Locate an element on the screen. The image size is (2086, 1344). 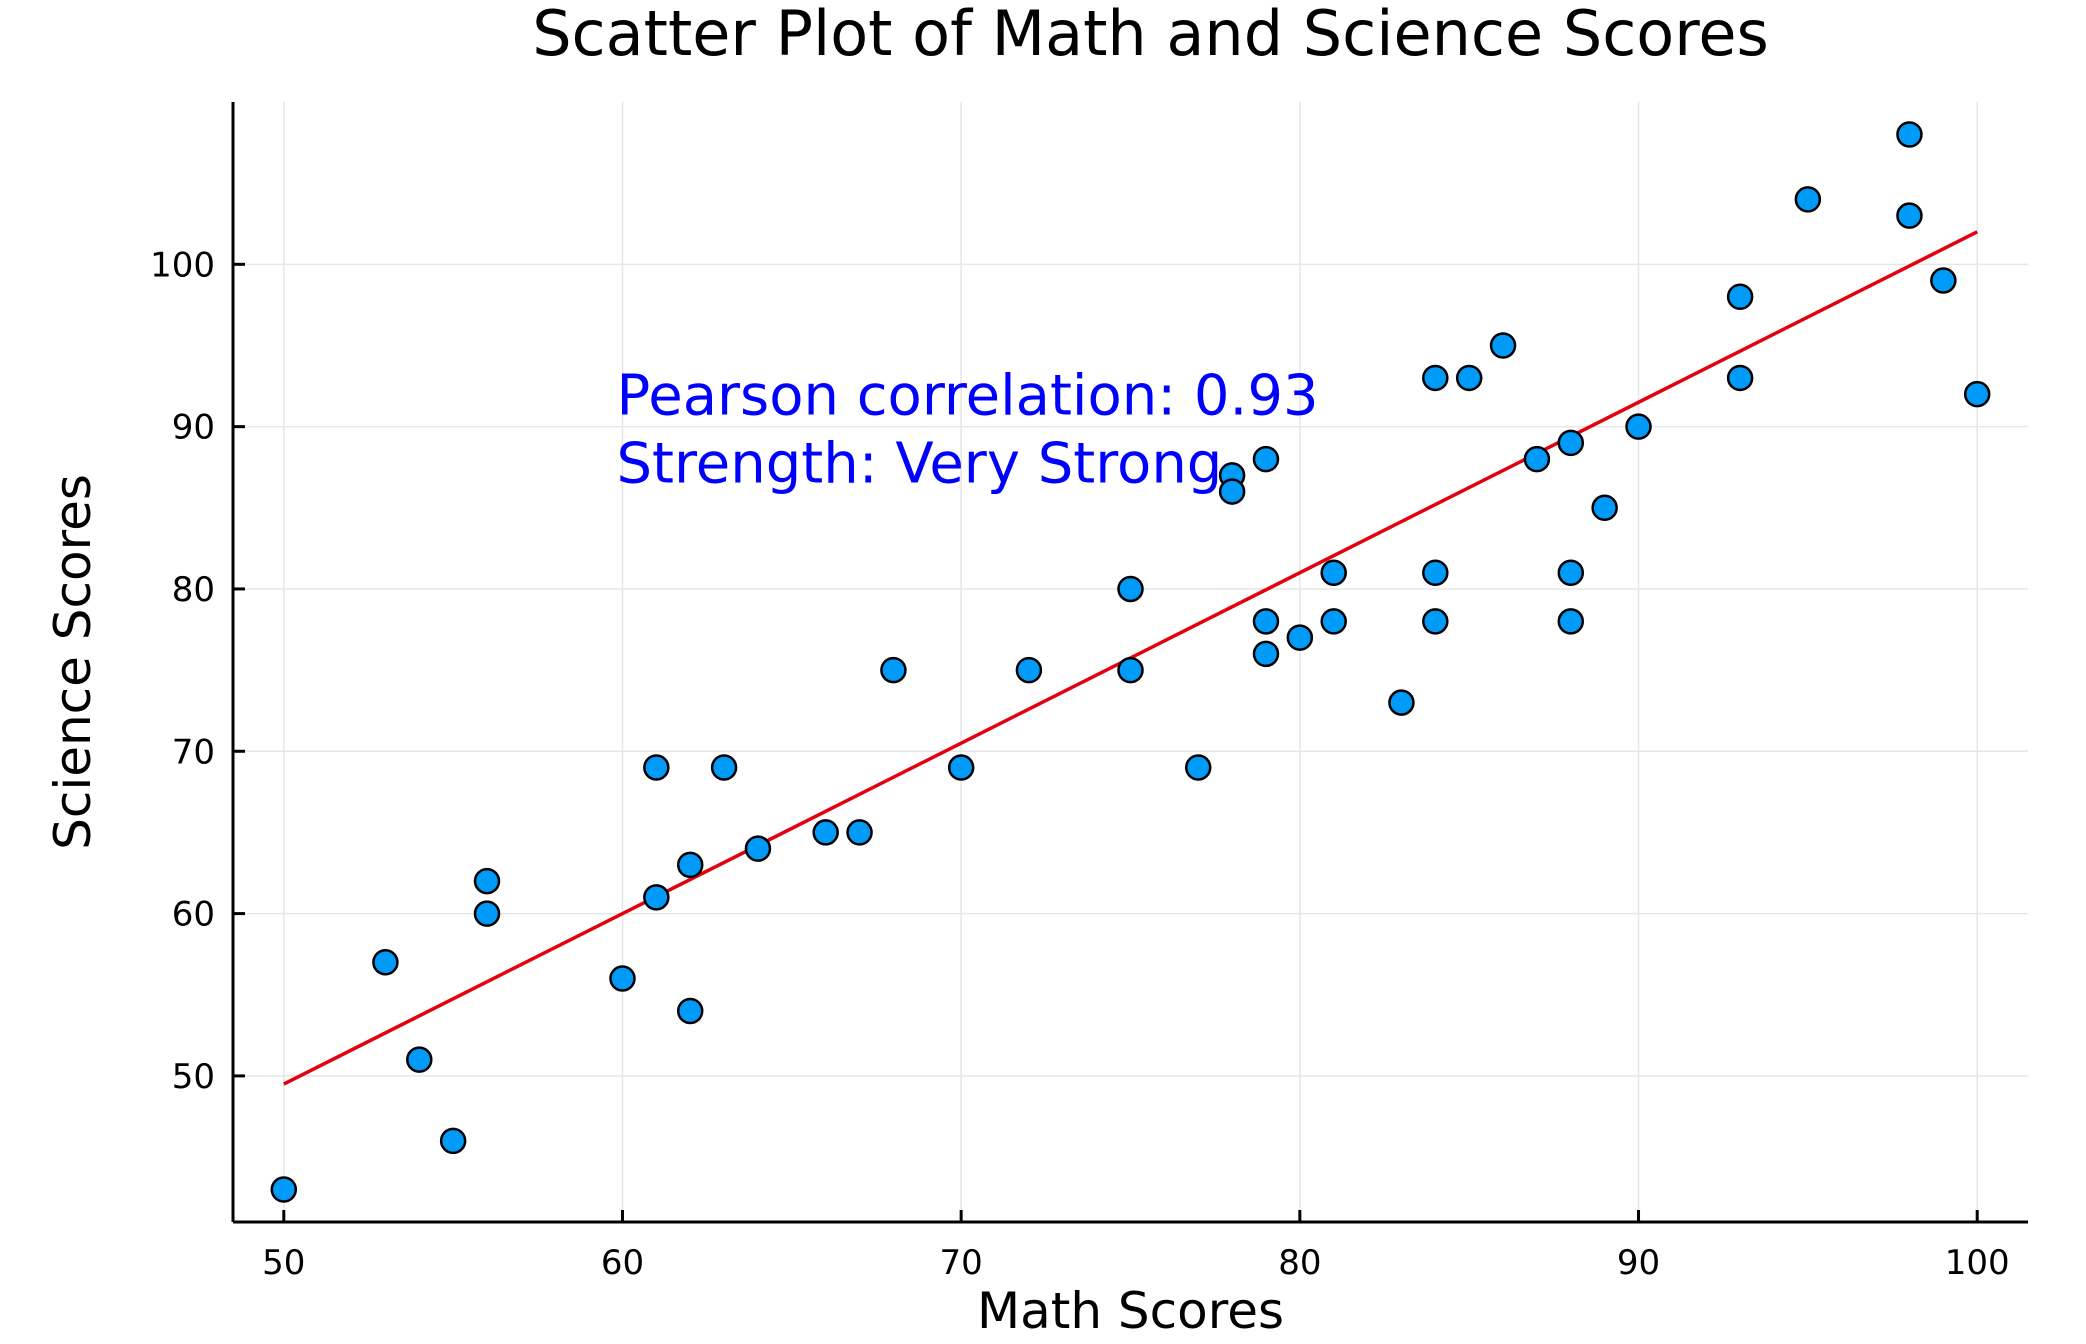
y-axis-label: Science Scores is located at coordinates (73, 662).